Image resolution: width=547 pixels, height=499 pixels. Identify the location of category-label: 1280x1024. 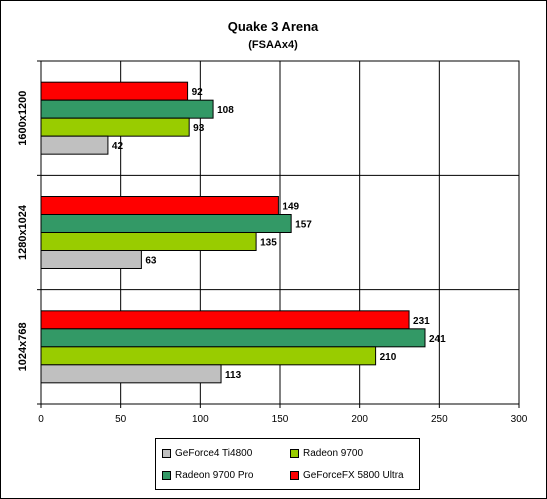
(23, 232).